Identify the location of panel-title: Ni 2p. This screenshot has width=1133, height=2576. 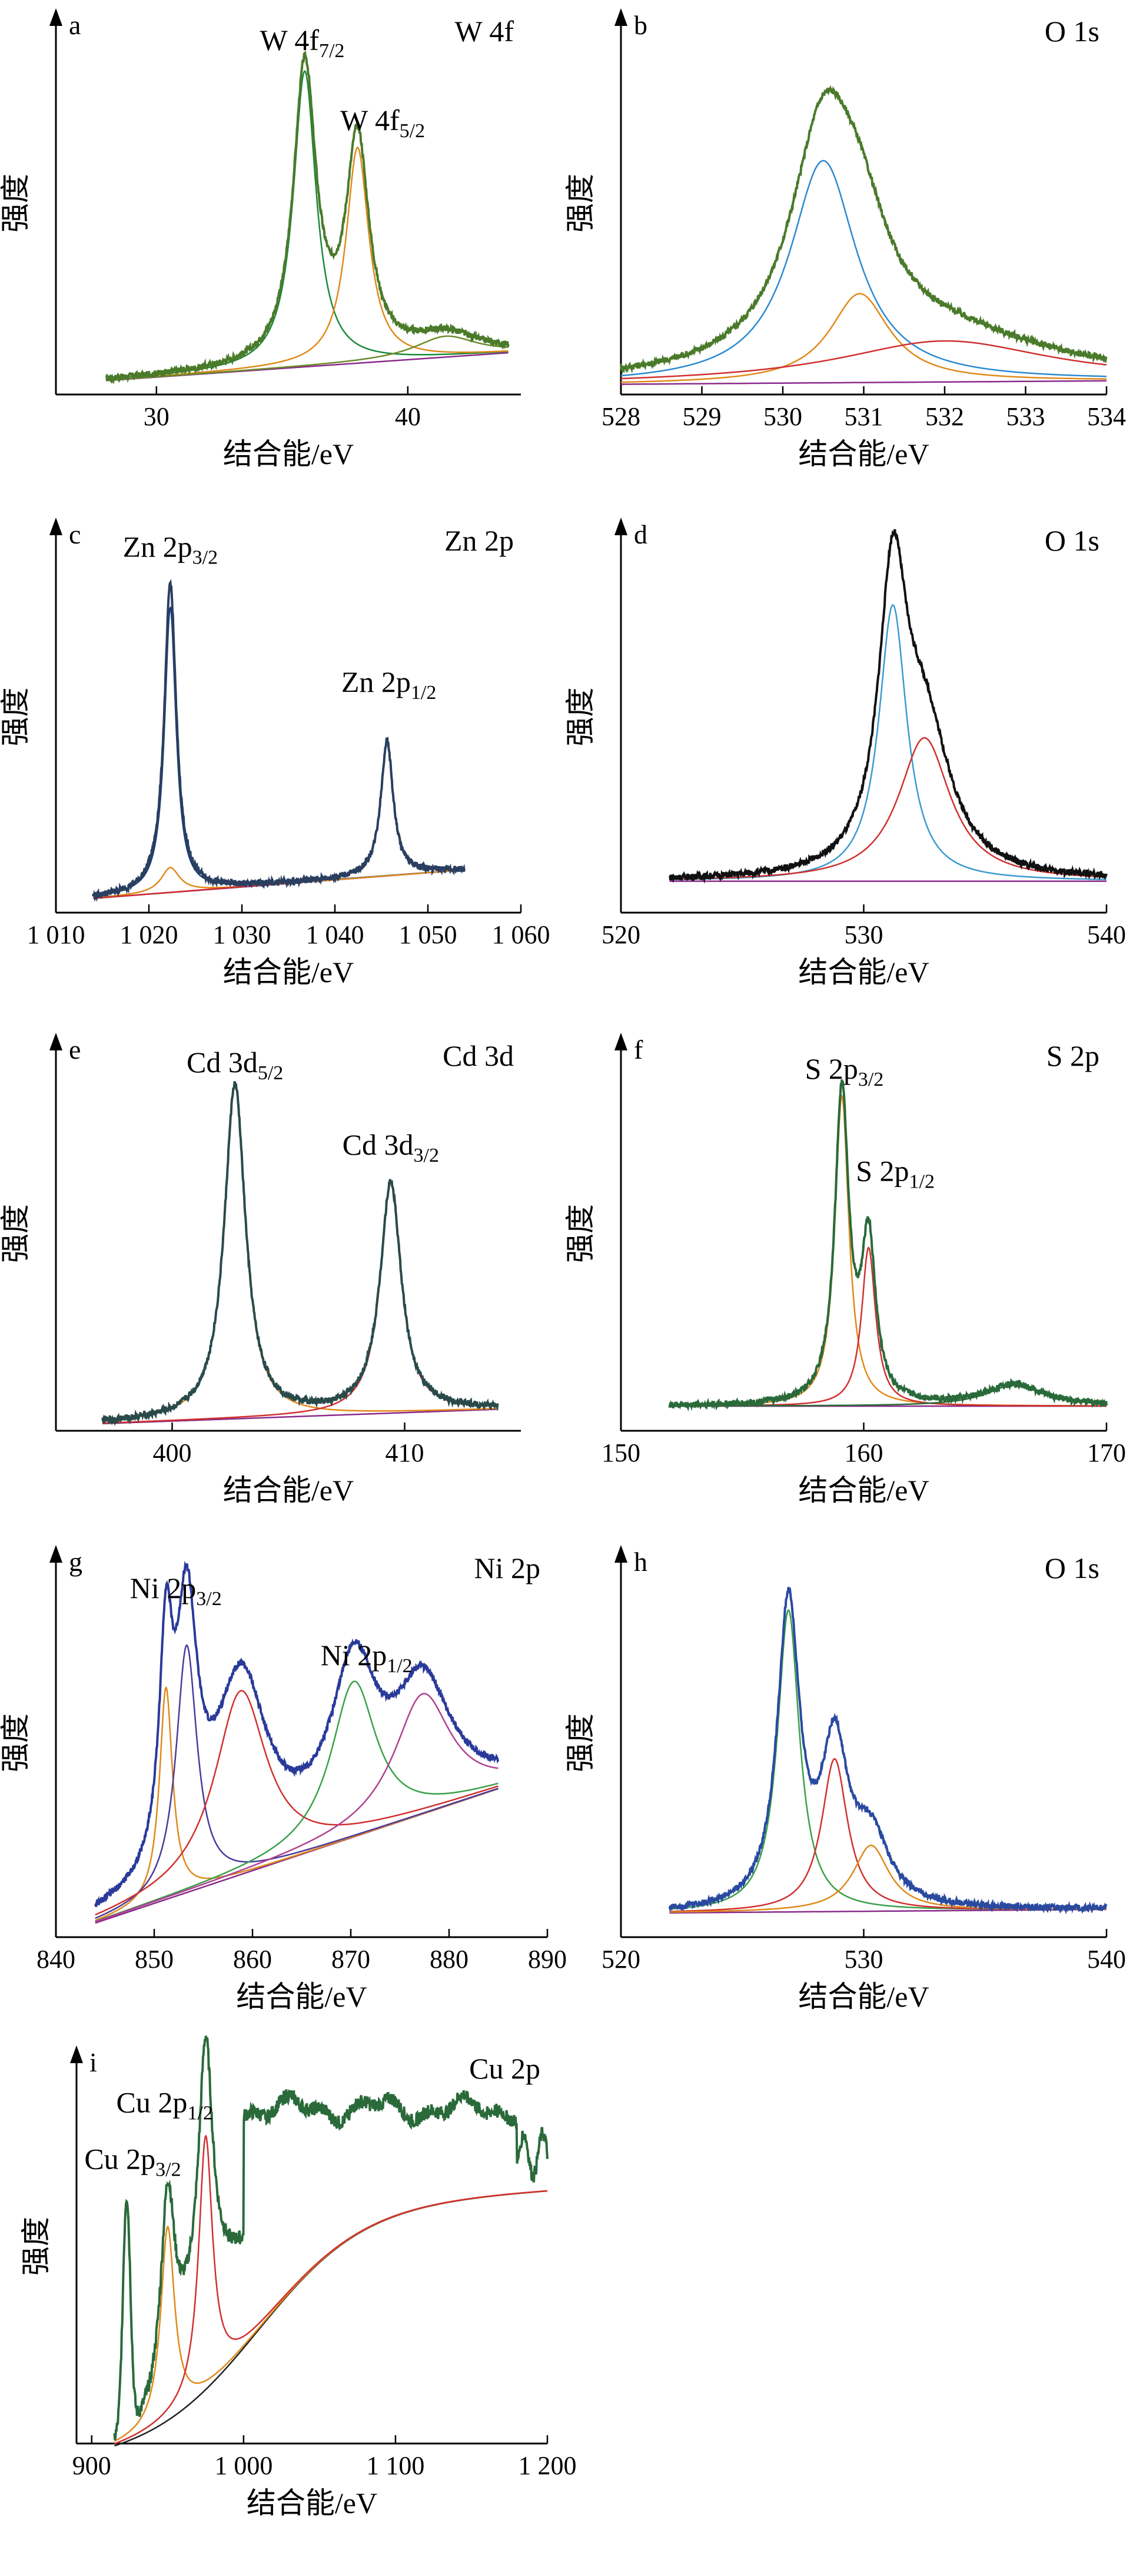
(507, 1567).